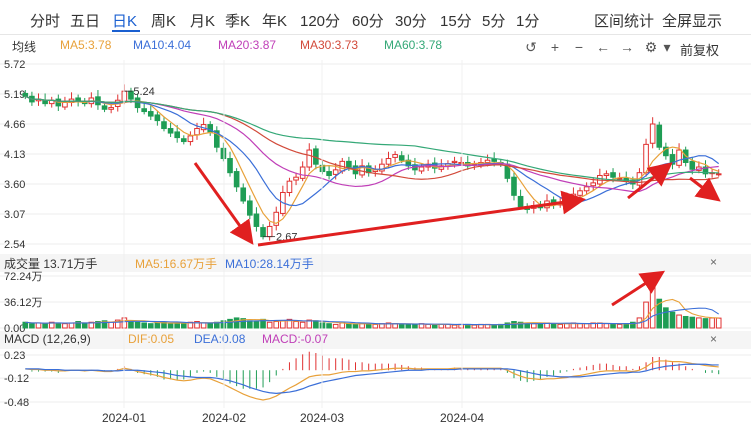  Describe the element at coordinates (638, 288) in the screenshot. I see `arrow-volume-spike` at that location.